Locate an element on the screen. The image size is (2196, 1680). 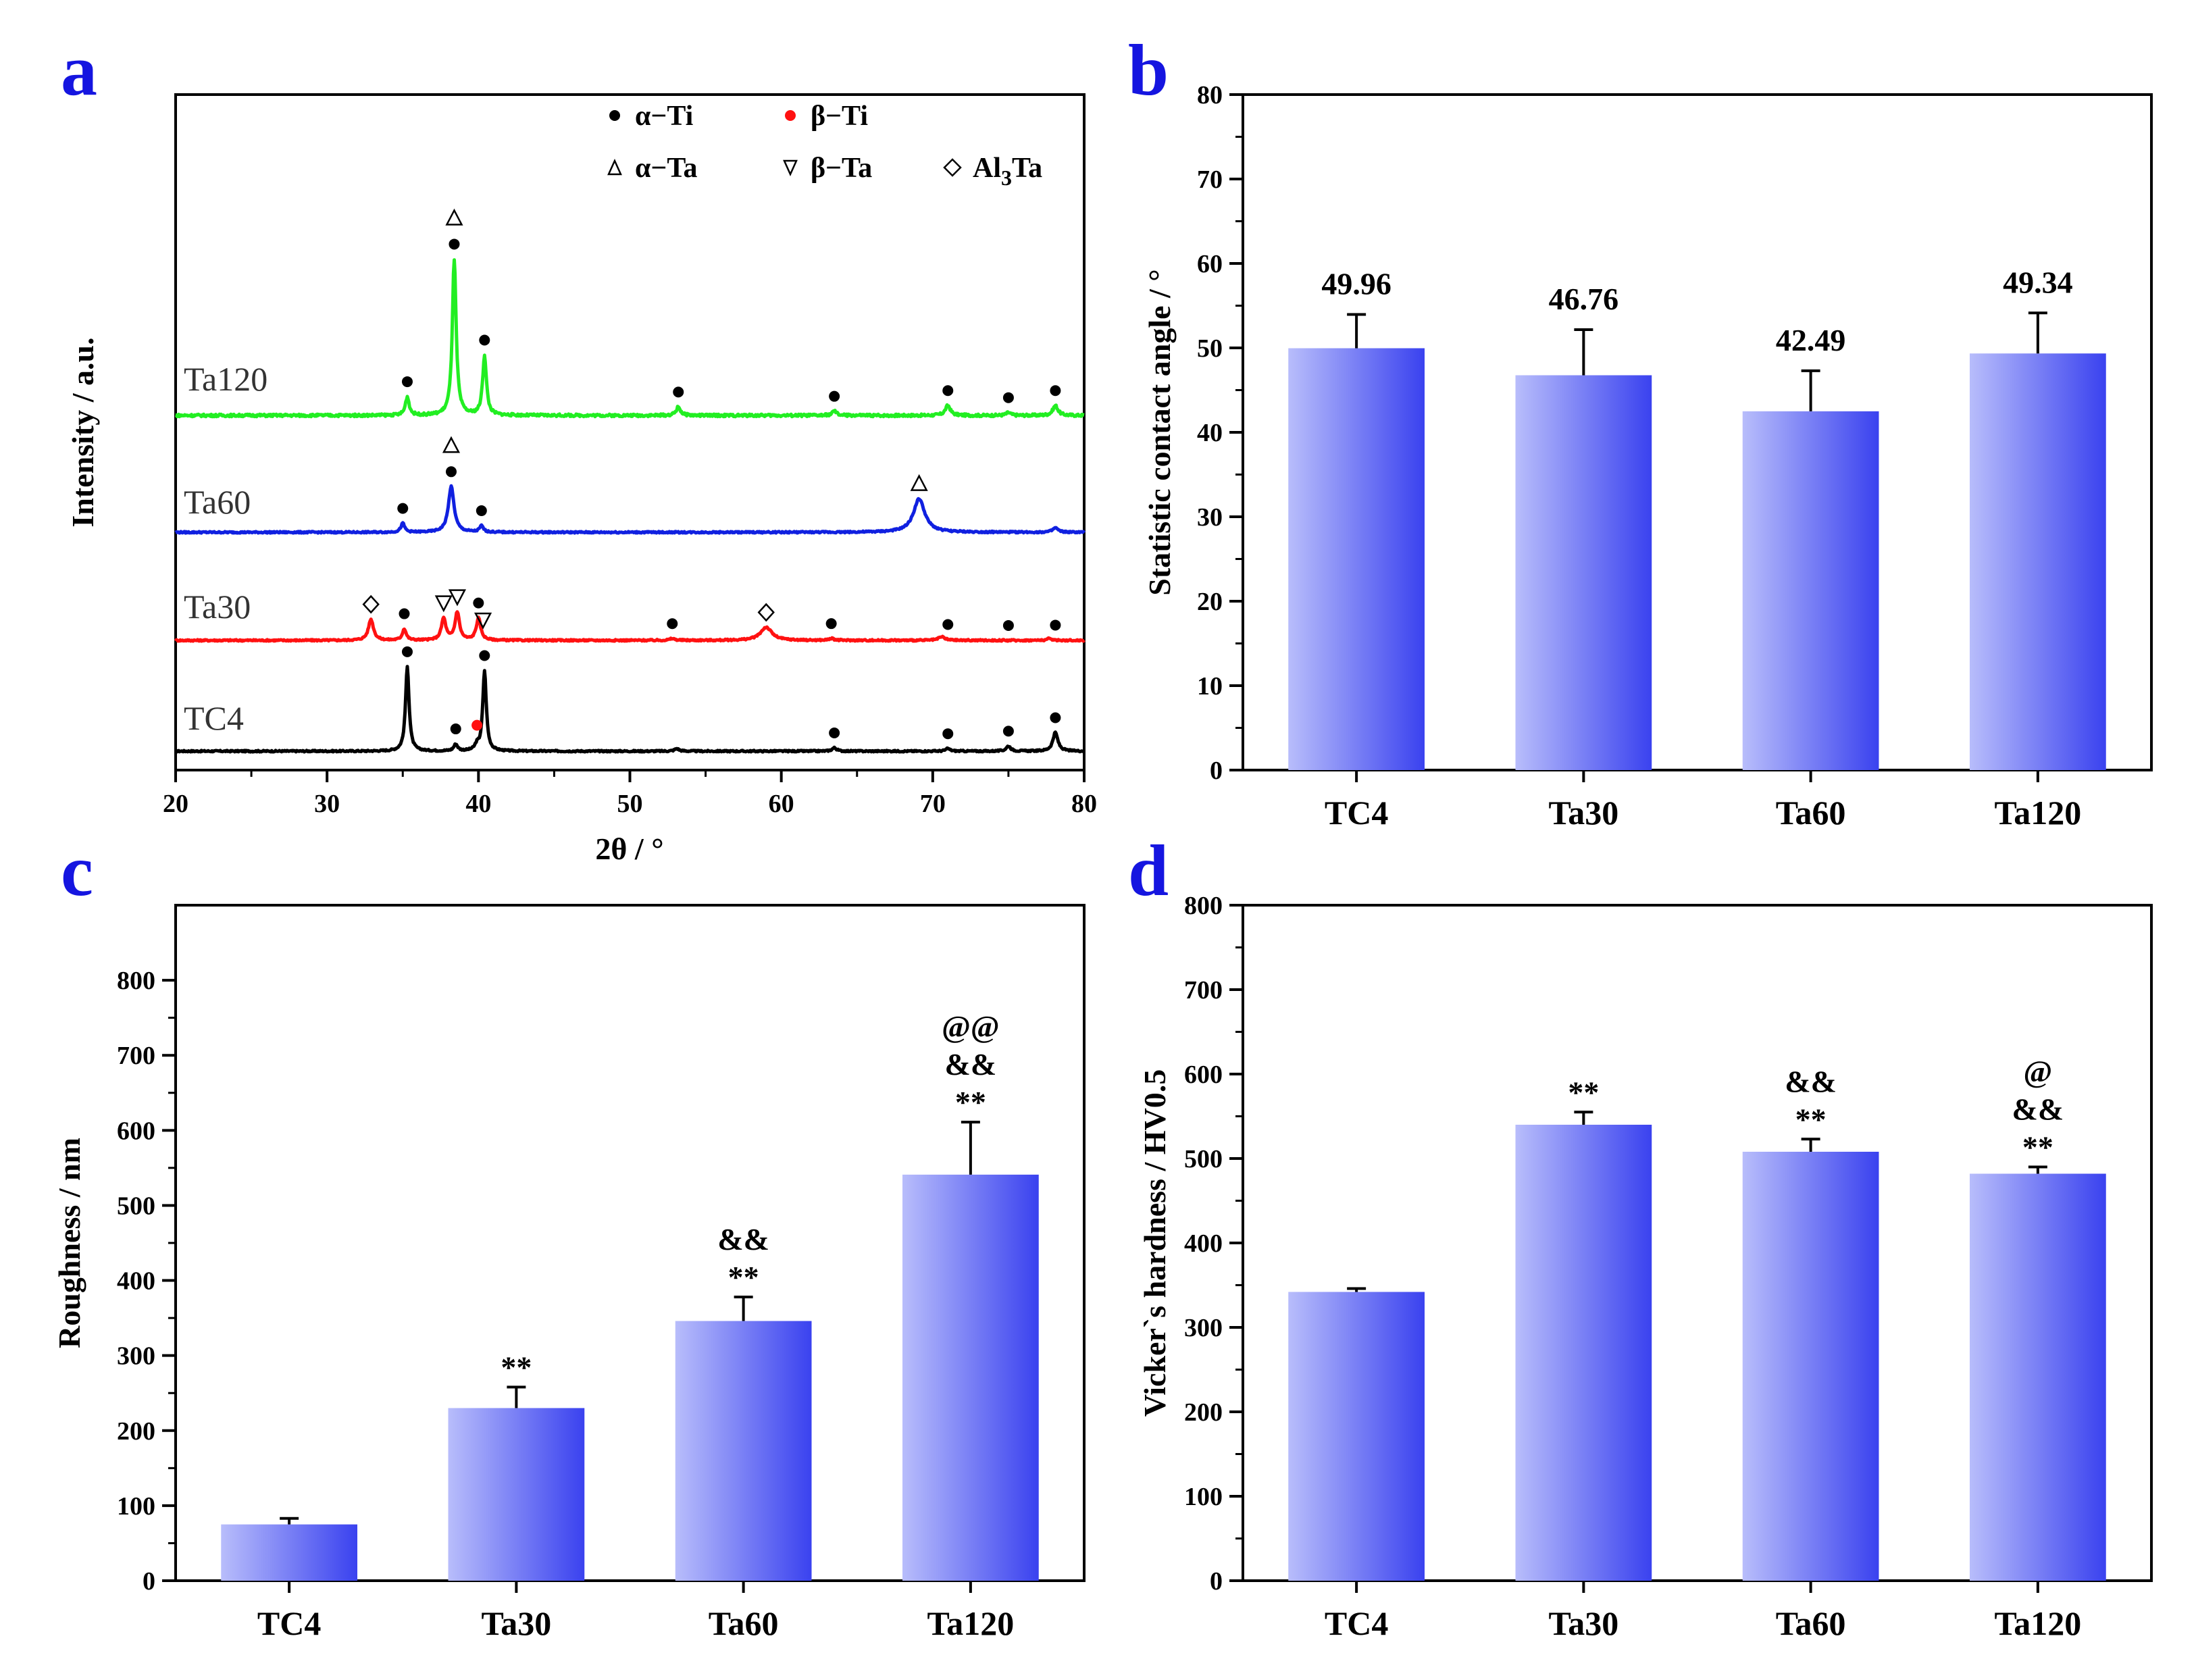
xrd-series-ta120 is located at coordinates (630, 338).